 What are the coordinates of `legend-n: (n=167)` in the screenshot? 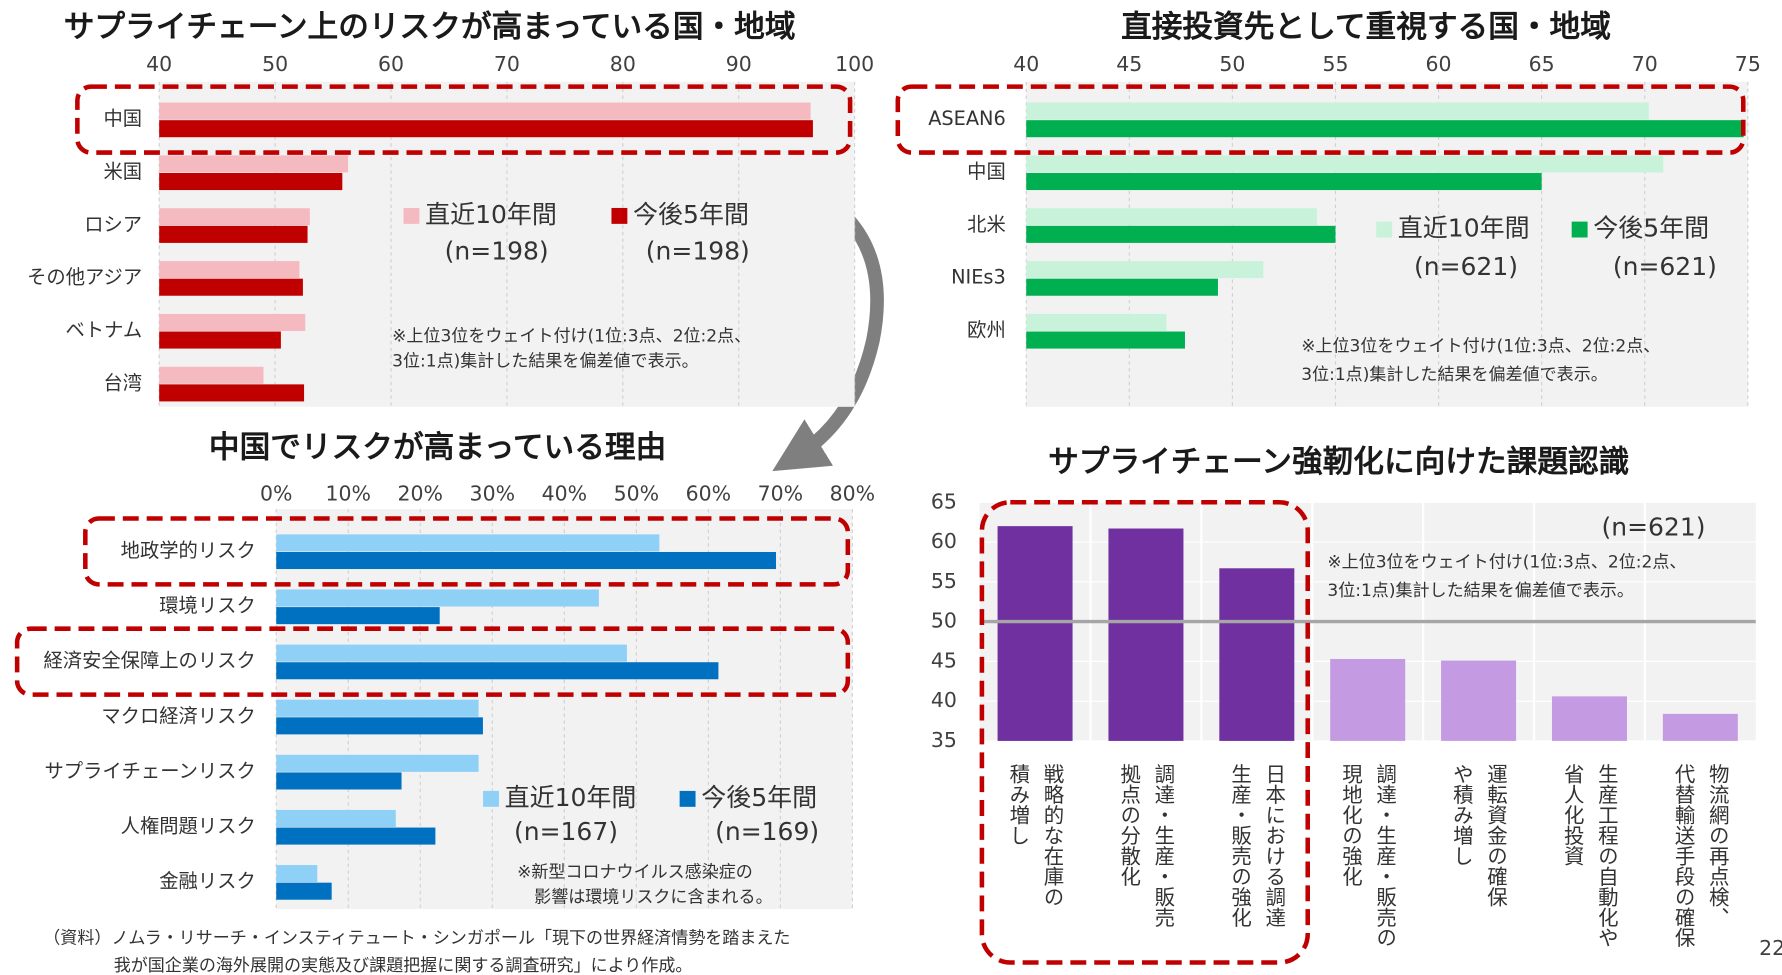 It's located at (566, 831).